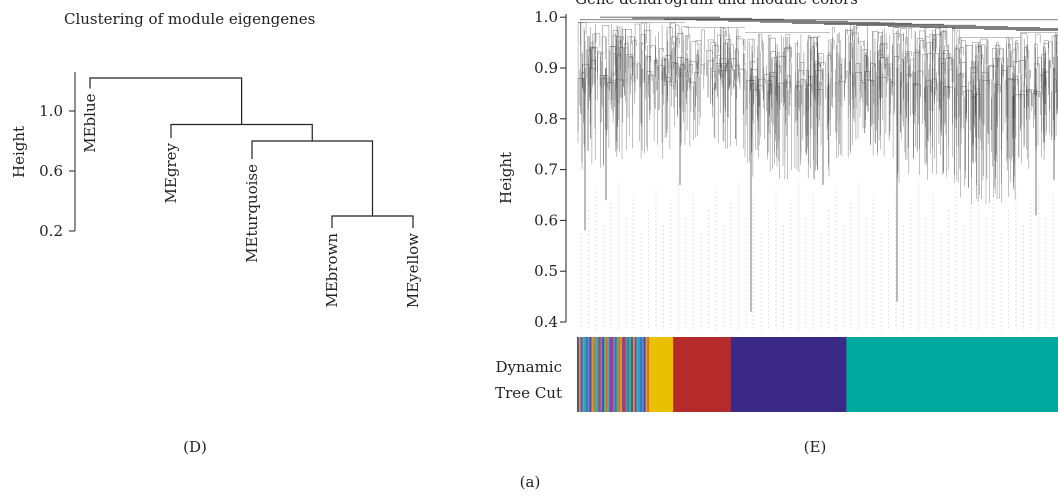 This screenshot has height=499, width=1058. I want to click on gene-dendrogram-top-merges, so click(819, 23).